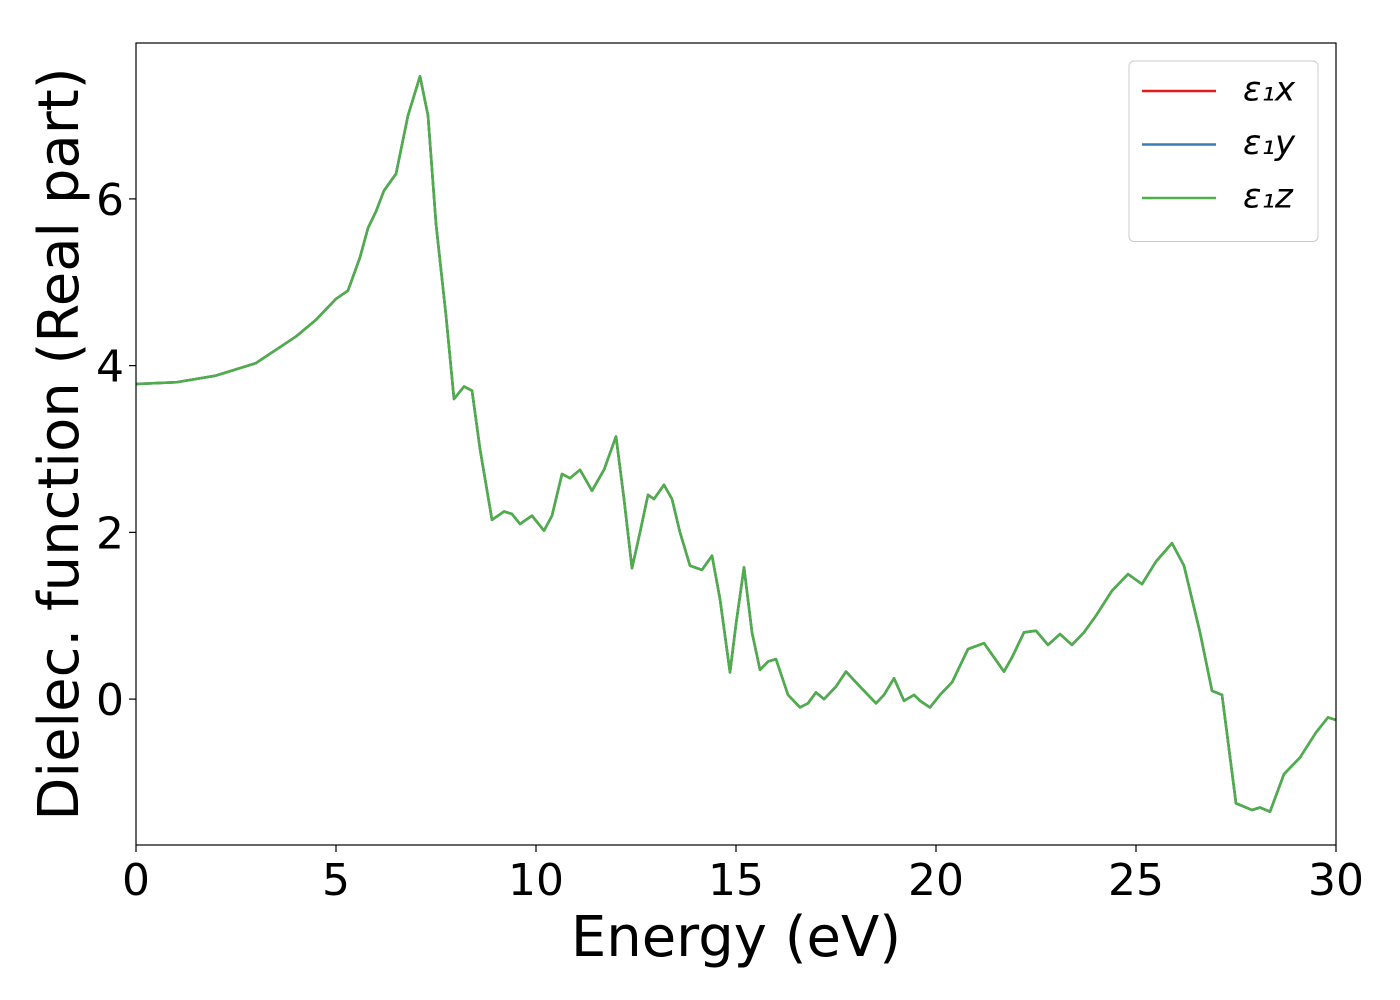  Describe the element at coordinates (536, 880) in the screenshot. I see `x-tick-label: 10` at that location.